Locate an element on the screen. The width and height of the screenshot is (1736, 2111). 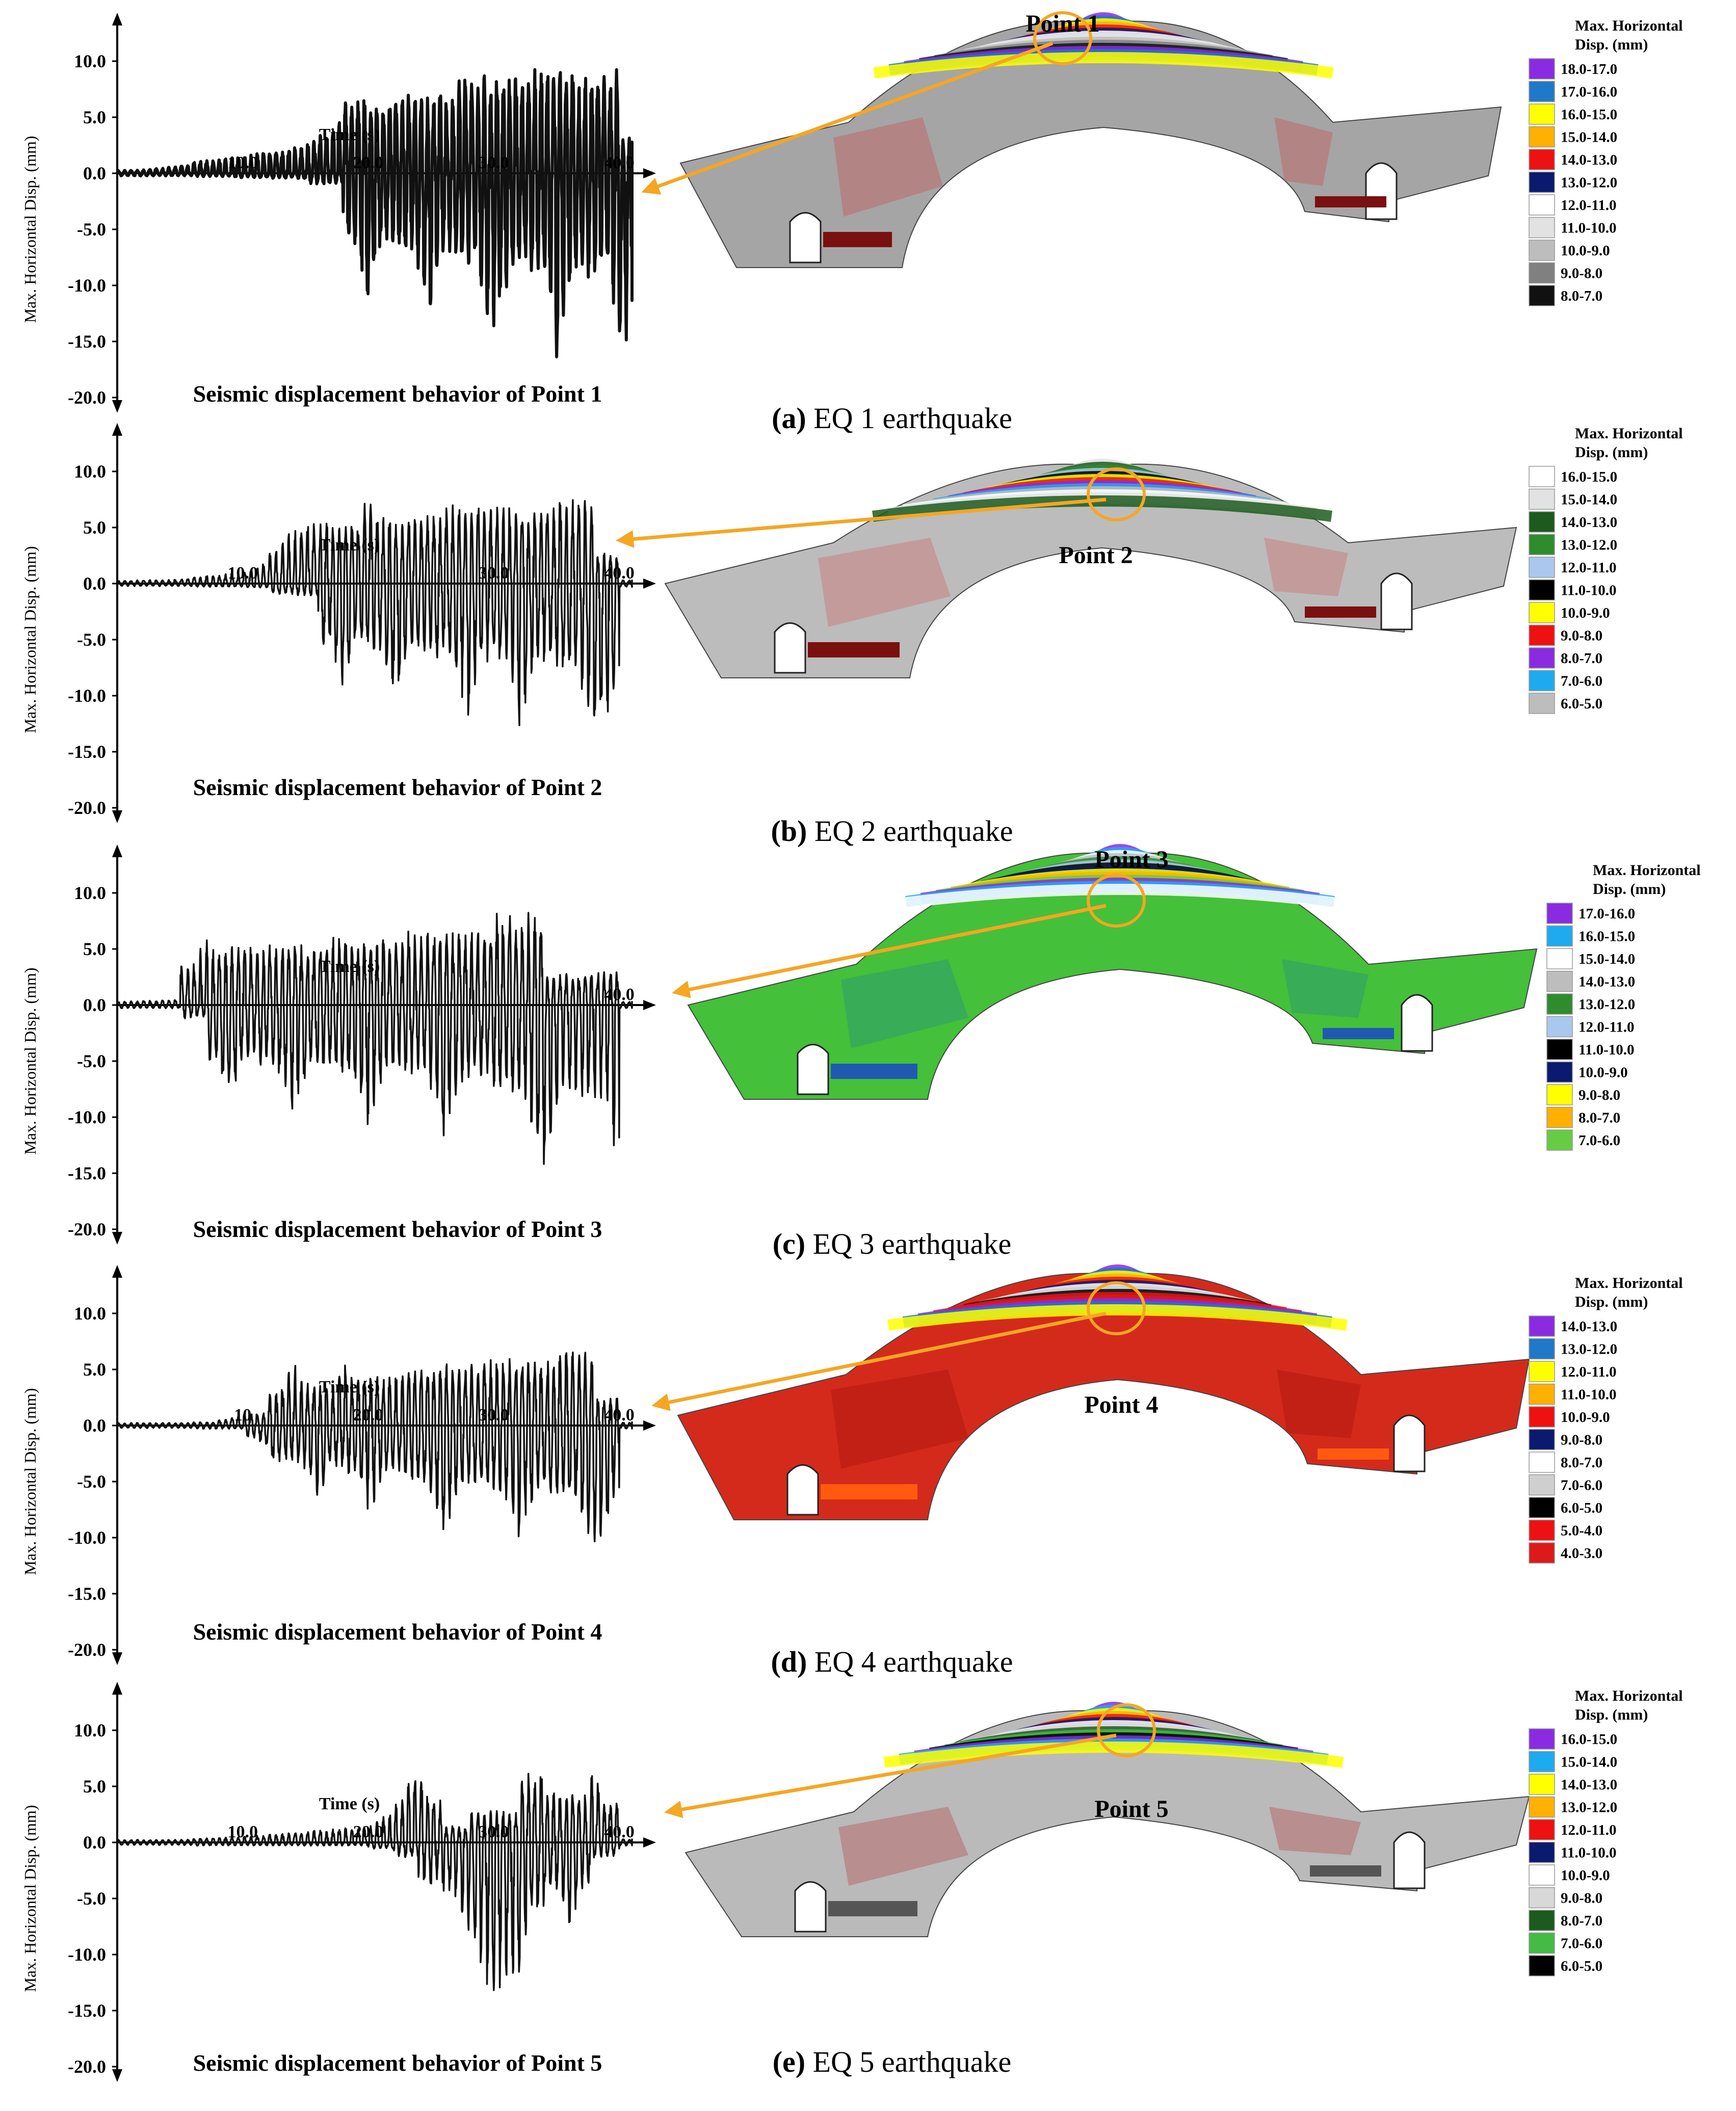
chart-subtitle: Seismic displacement behavior of Point 5 is located at coordinates (398, 2063).